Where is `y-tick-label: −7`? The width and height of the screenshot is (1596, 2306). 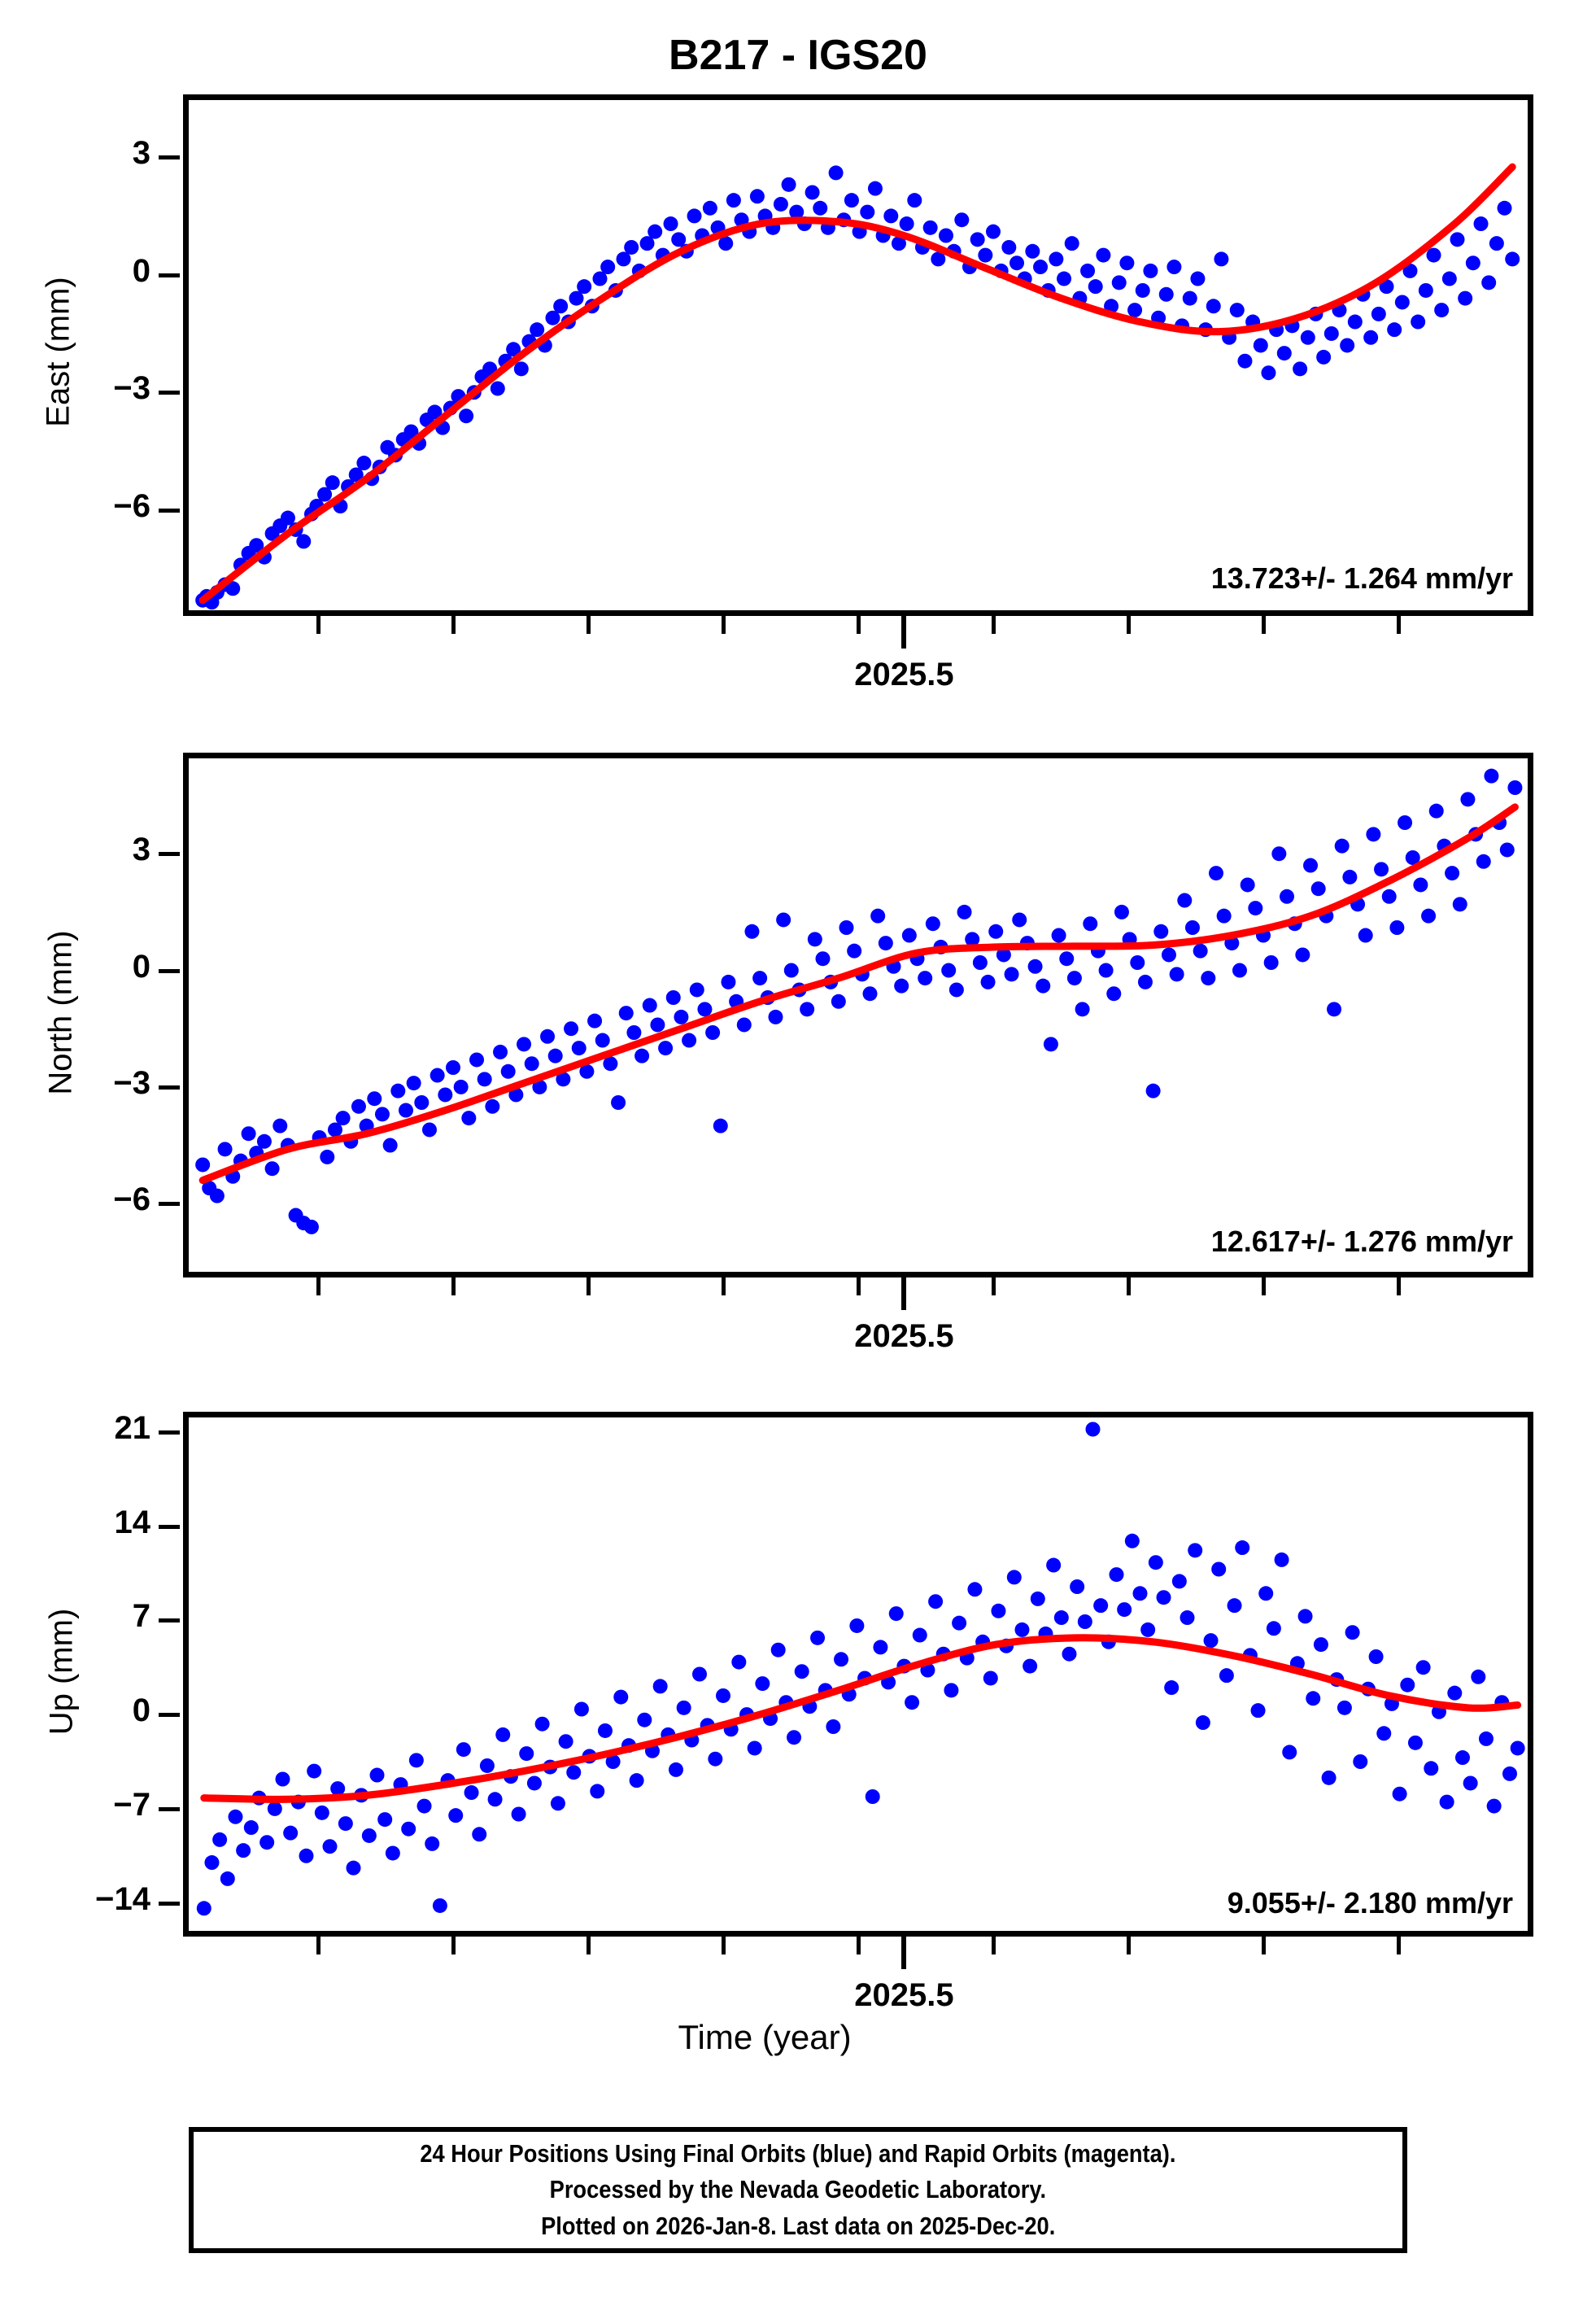
y-tick-label: −7 is located at coordinates (131, 1804).